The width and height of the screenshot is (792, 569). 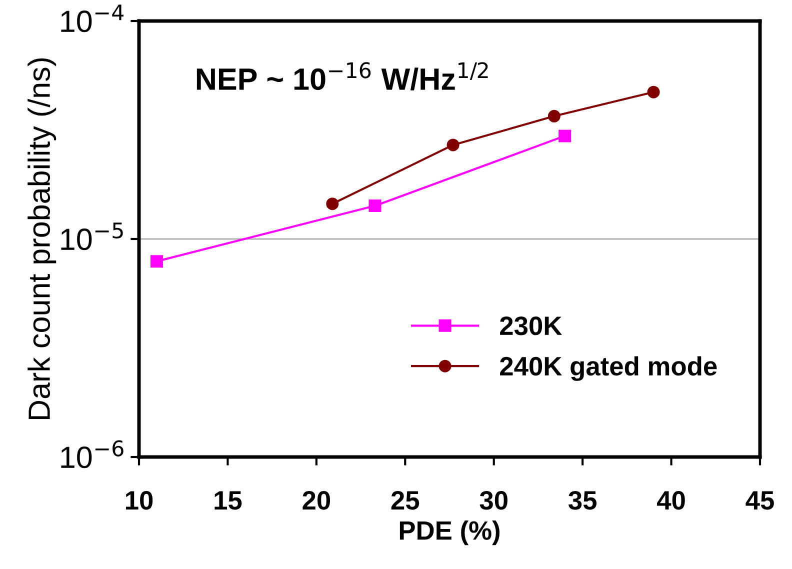 I want to click on y-tick-label: 10$^{−5}$, so click(x=92, y=236).